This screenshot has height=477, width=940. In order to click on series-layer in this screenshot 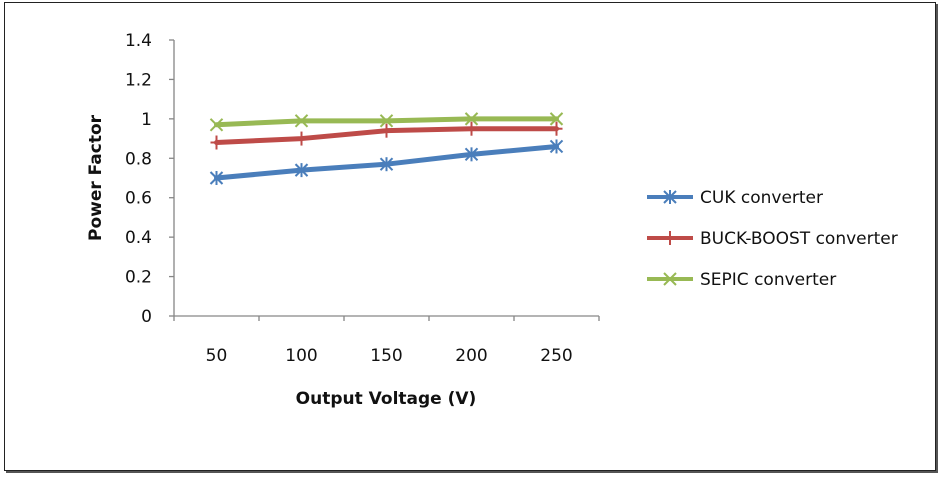, I will do `click(386, 148)`.